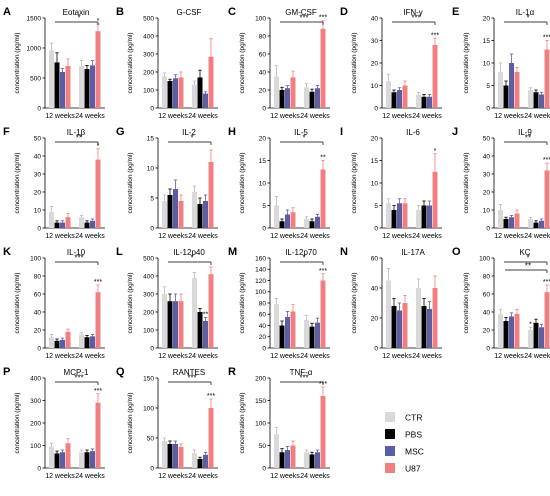  What do you see at coordinates (487, 276) in the screenshot?
I see `y-tick-label: 80` at bounding box center [487, 276].